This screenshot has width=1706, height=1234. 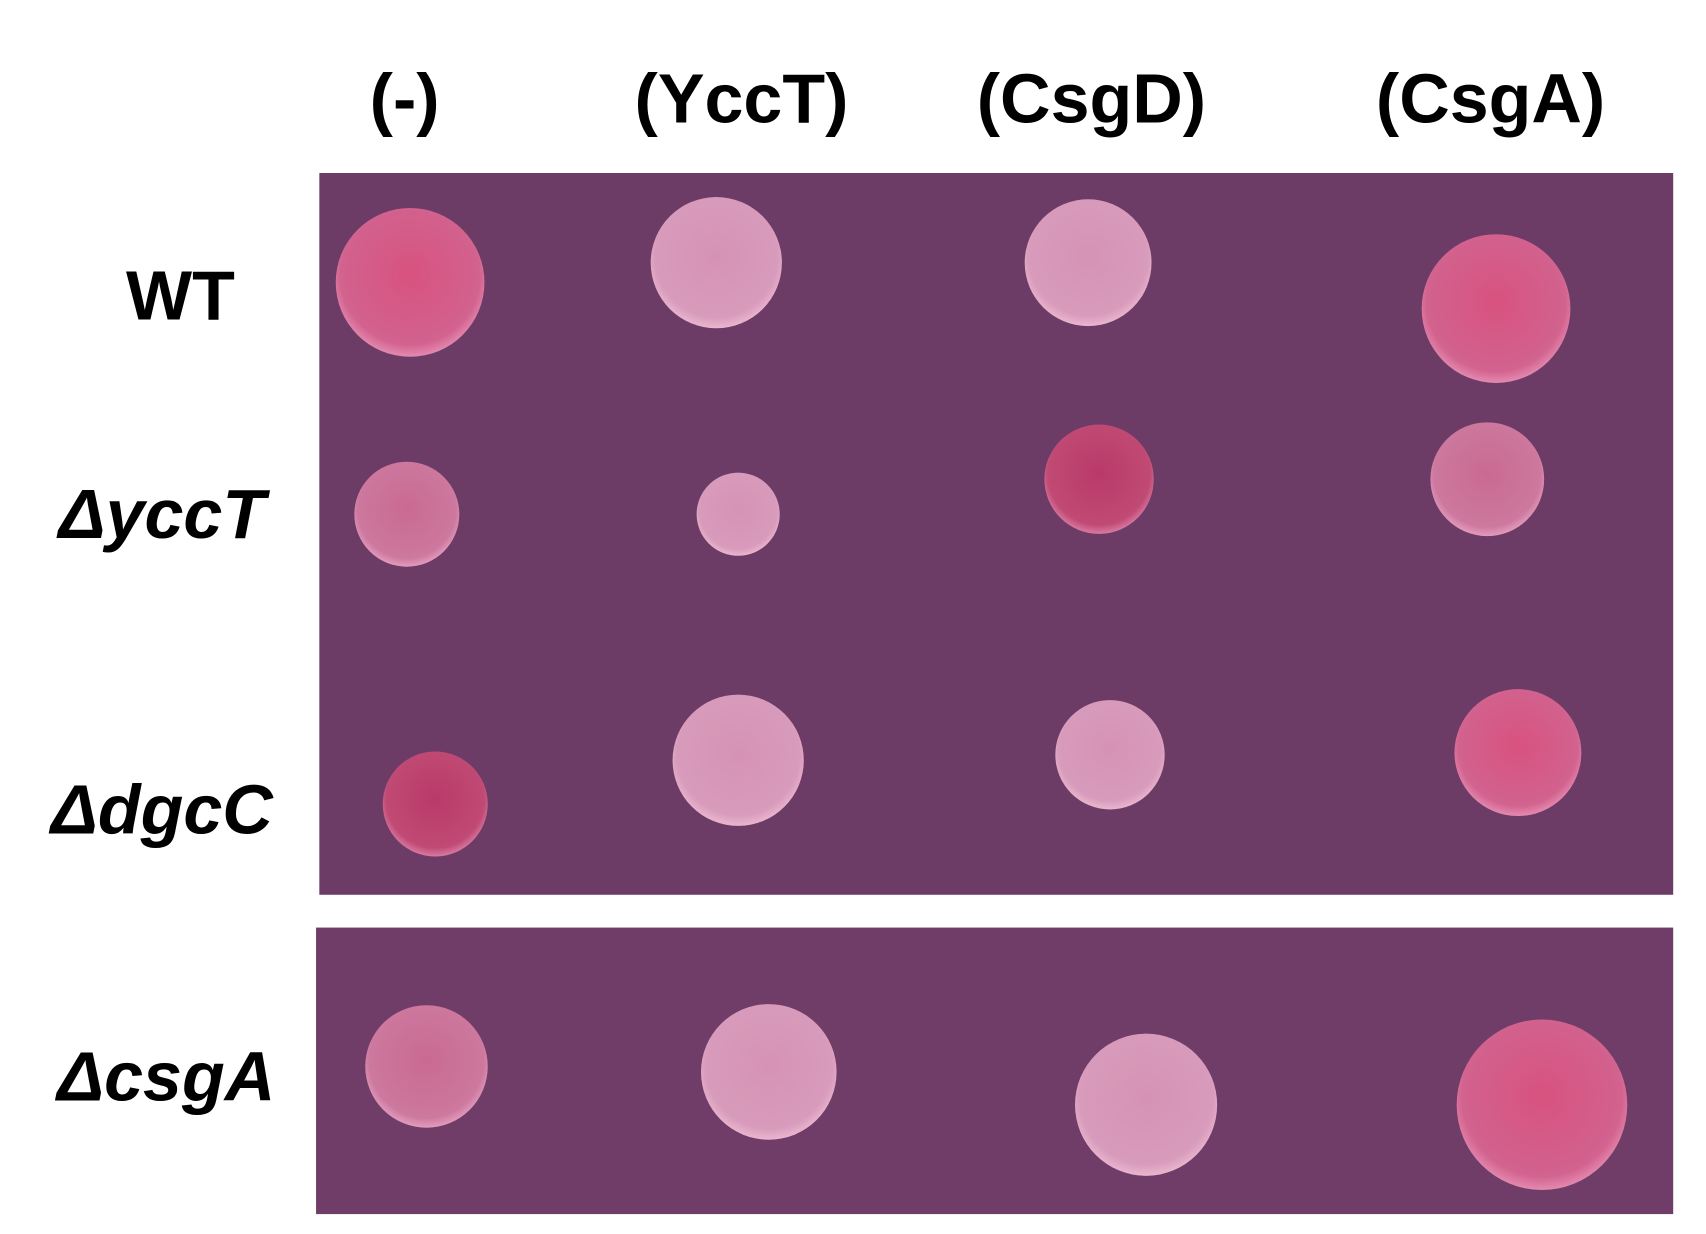 I want to click on row-label: WT, so click(x=180, y=296).